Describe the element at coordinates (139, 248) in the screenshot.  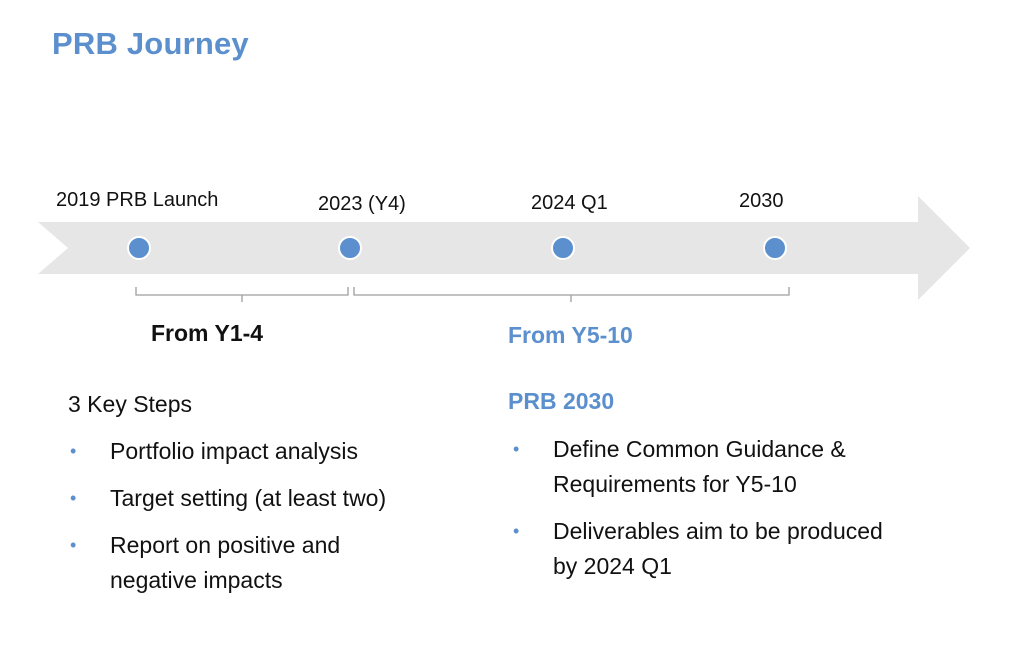
I see `milestone-dot-2019` at that location.